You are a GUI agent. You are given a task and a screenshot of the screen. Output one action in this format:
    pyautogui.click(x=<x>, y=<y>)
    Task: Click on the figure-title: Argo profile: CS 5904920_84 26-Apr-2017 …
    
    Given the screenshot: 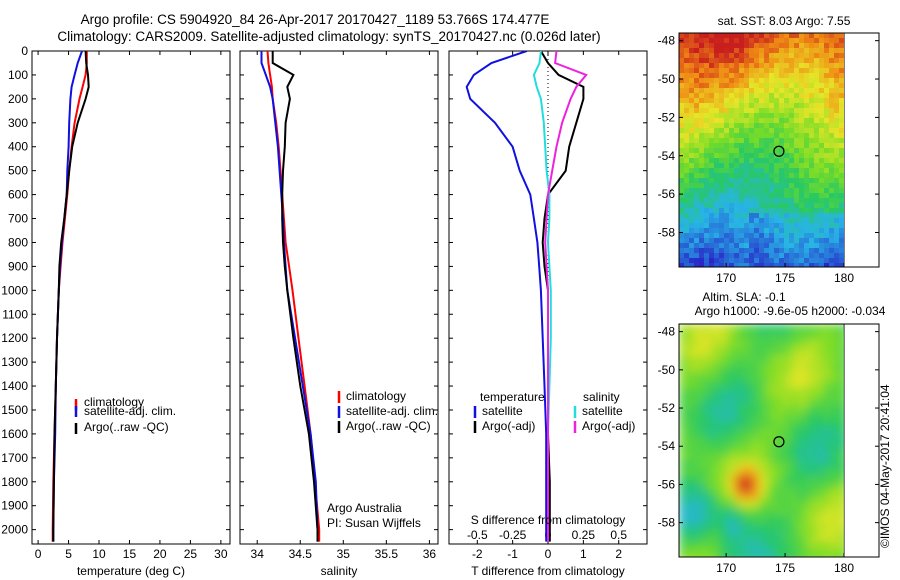 What is the action you would take?
    pyautogui.click(x=315, y=19)
    